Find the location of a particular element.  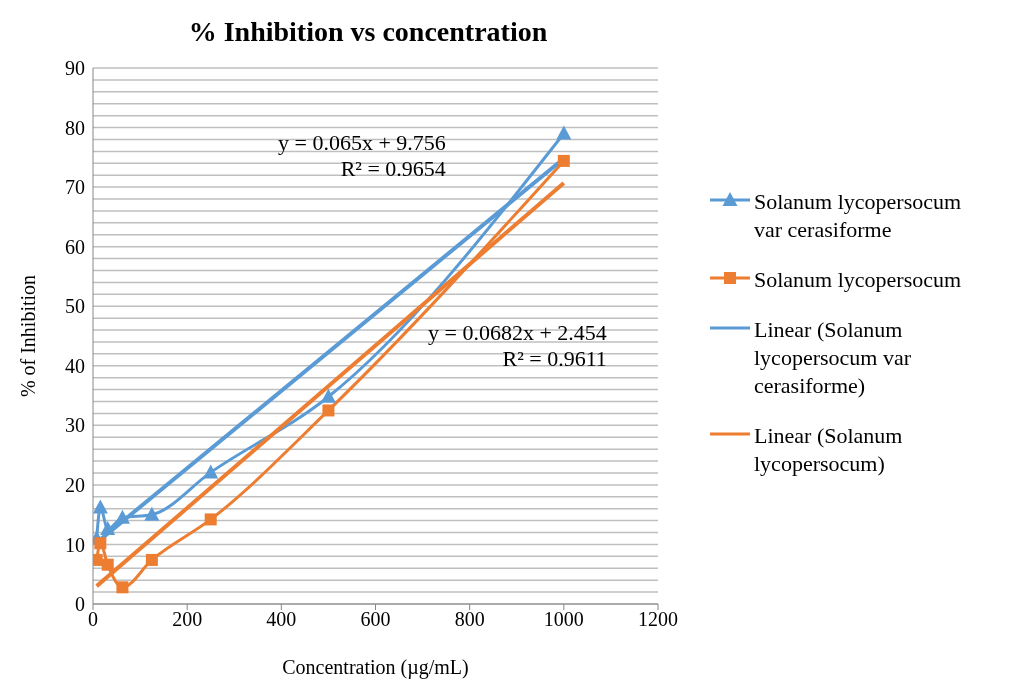

y-tick-label: 60 is located at coordinates (75, 246).